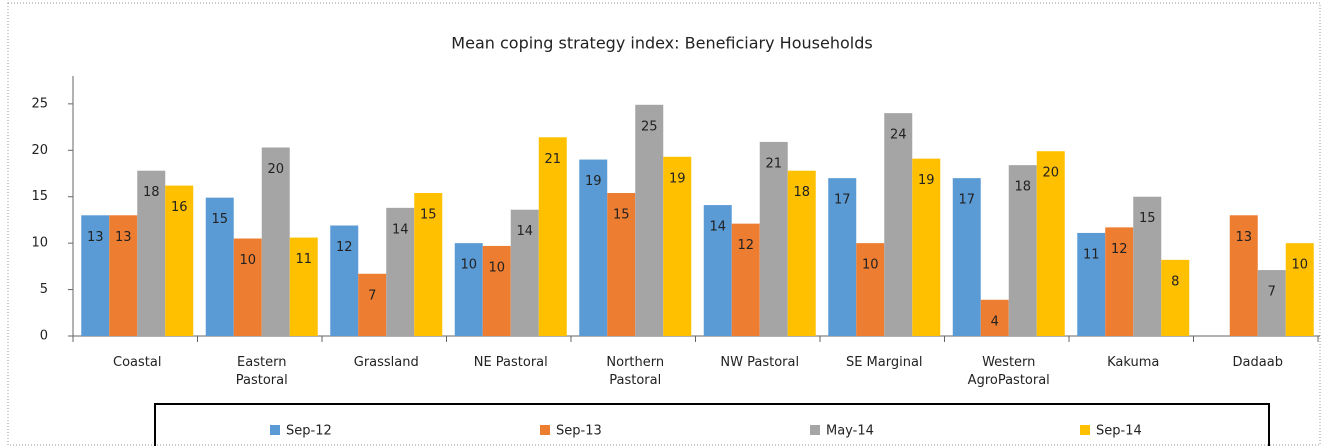 This screenshot has width=1325, height=446. Describe the element at coordinates (1257, 362) in the screenshot. I see `x-tick-label: Dadaab` at that location.